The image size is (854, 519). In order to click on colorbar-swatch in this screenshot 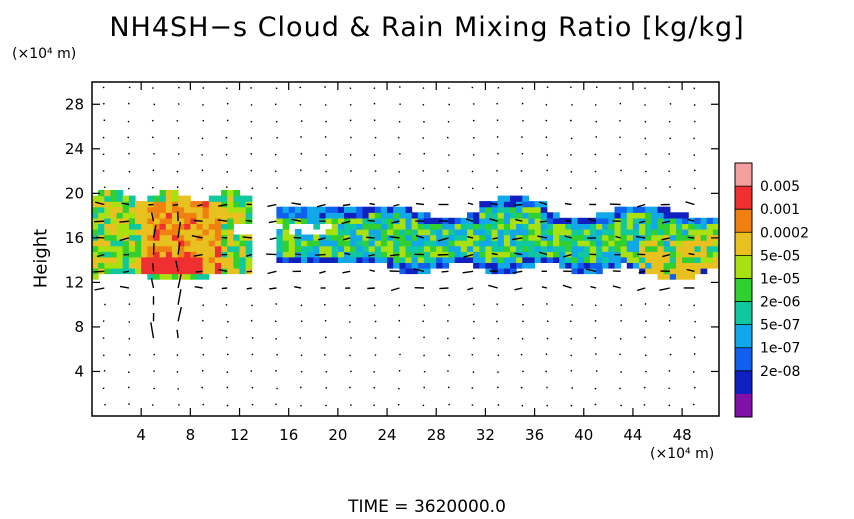, I will do `click(743, 198)`.